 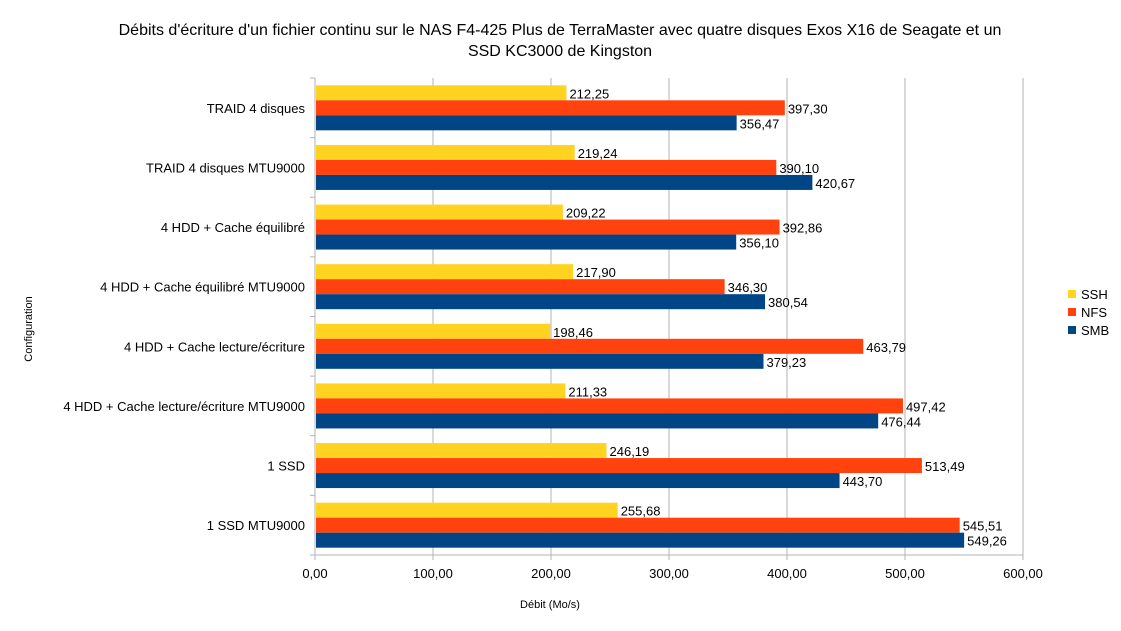 I want to click on legend: SSH NFS SMB, so click(x=1088, y=312).